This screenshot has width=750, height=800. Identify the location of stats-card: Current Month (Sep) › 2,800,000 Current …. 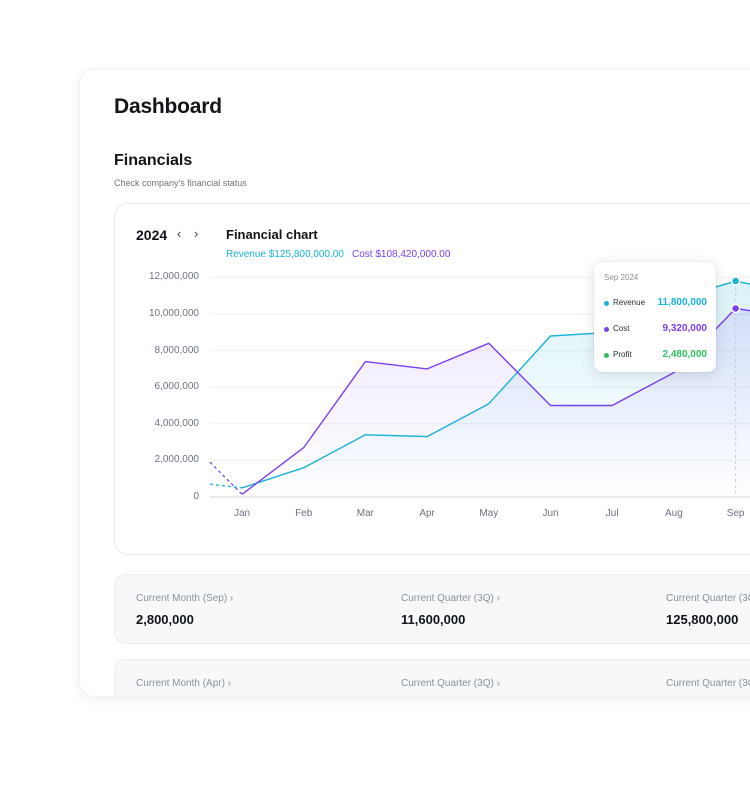
(432, 609).